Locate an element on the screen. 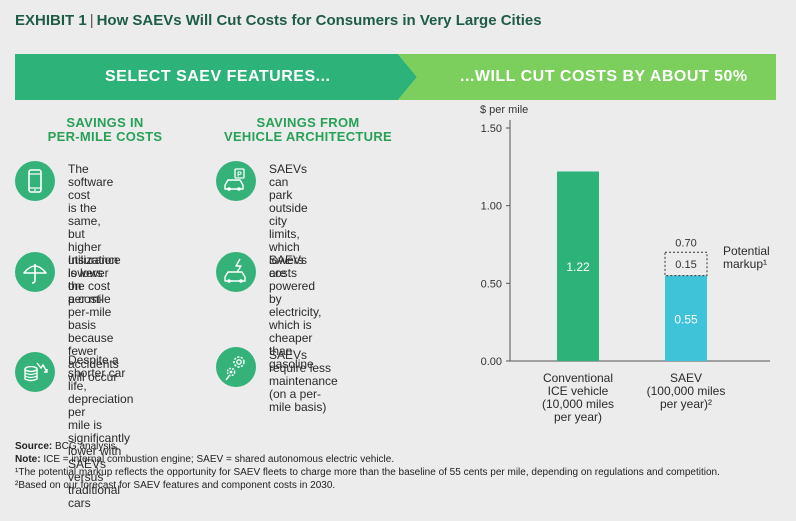 This screenshot has height=521, width=796. parking-car-icon: P is located at coordinates (236, 181).